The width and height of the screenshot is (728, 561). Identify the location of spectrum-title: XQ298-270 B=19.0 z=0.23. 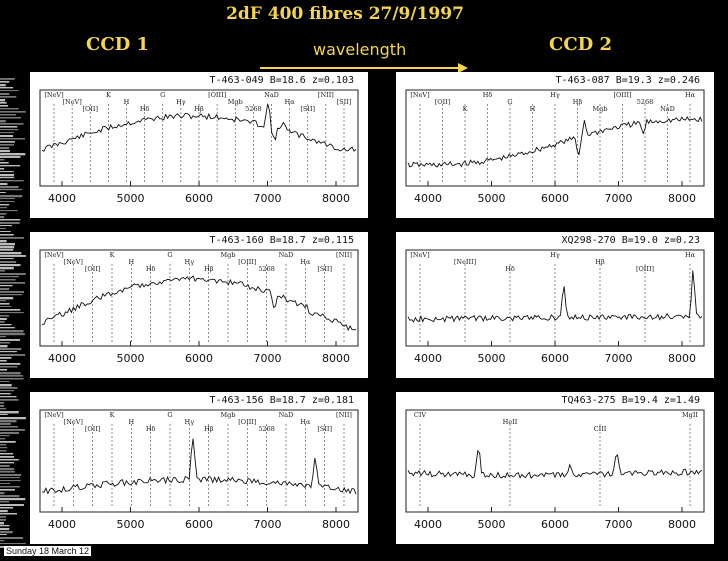
(631, 240).